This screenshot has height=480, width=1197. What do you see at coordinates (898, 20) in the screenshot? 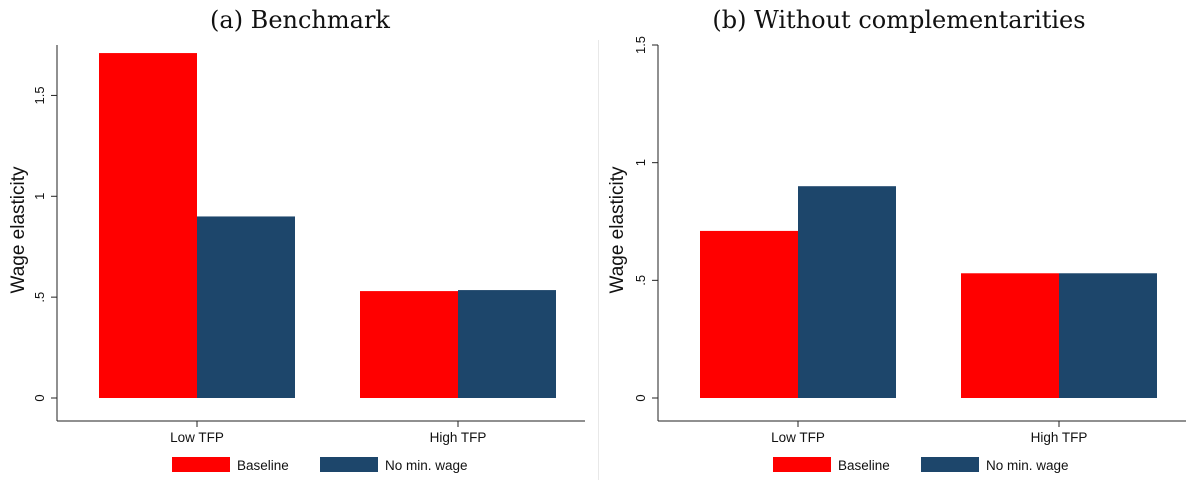
I see `chart-title: (b) Without complementarities` at bounding box center [898, 20].